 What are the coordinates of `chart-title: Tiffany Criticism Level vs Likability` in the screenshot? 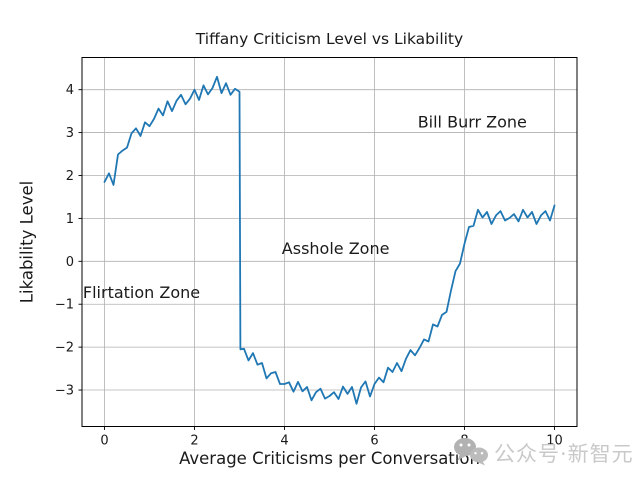 It's located at (329, 39).